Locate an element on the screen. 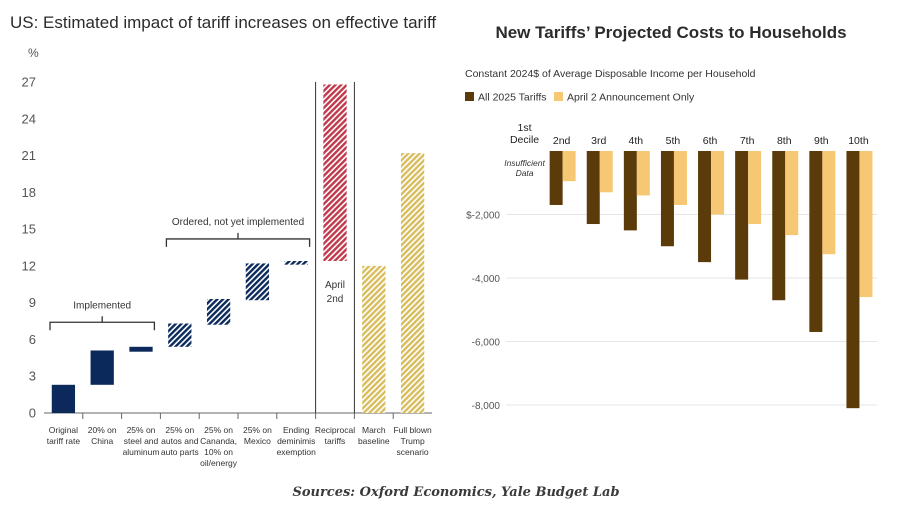 This screenshot has height=514, width=912. x-category-label: autos and is located at coordinates (180, 441).